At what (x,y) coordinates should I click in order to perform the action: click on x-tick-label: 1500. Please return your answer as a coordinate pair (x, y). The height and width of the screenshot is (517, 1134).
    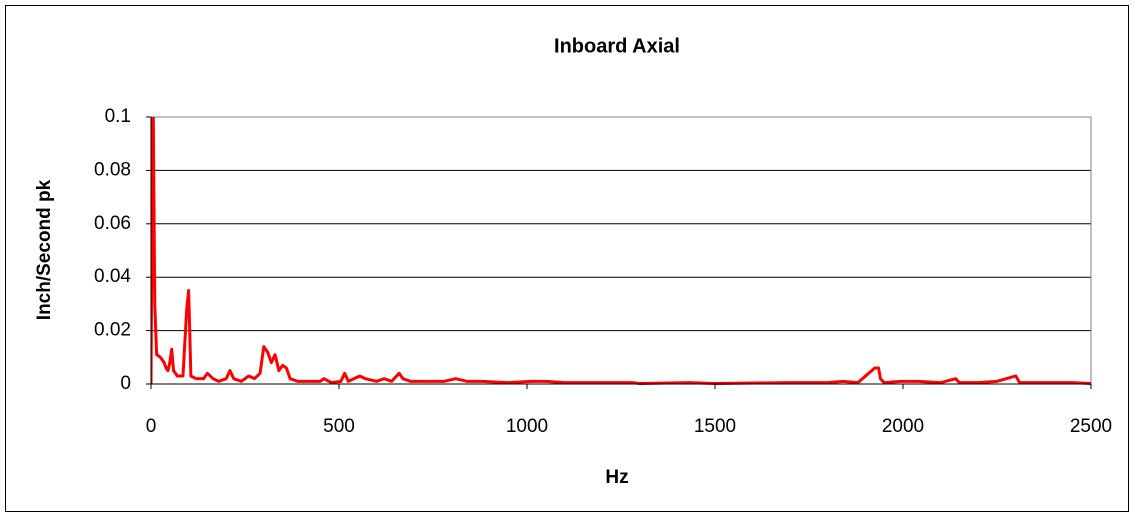
    Looking at the image, I should click on (715, 426).